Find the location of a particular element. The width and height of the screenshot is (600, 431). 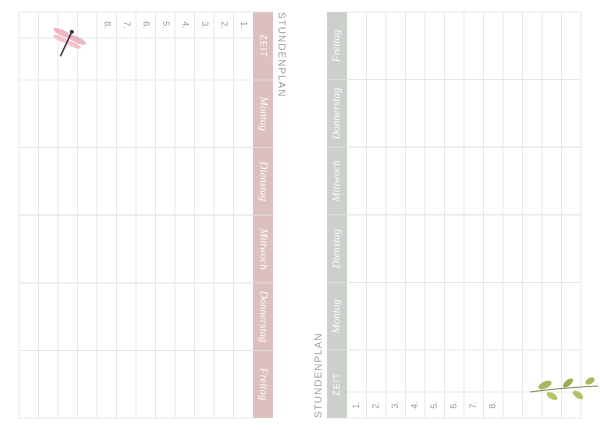

dragonfly is located at coordinates (70, 42).